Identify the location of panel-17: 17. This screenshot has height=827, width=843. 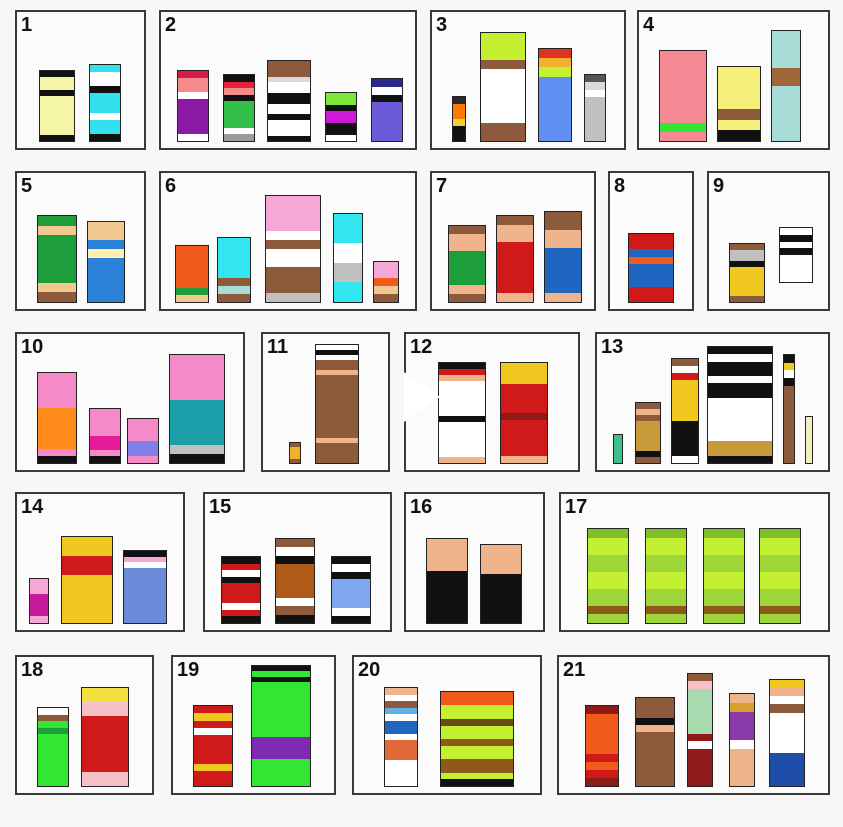
(694, 562).